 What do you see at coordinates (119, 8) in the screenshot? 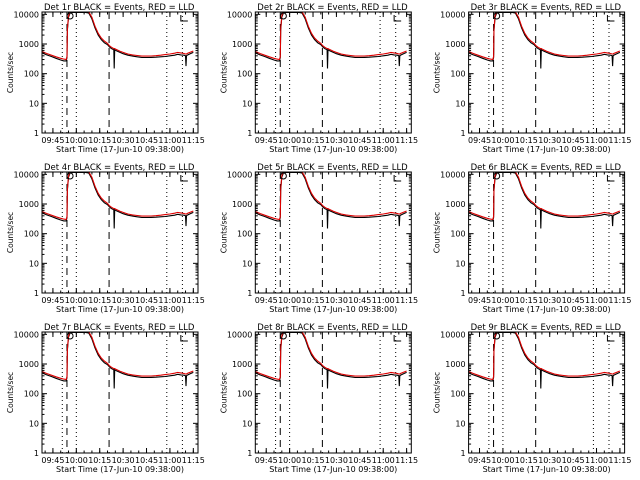
I see `panel-title: Det 1r BLACK = Events, RED = LLD` at bounding box center [119, 8].